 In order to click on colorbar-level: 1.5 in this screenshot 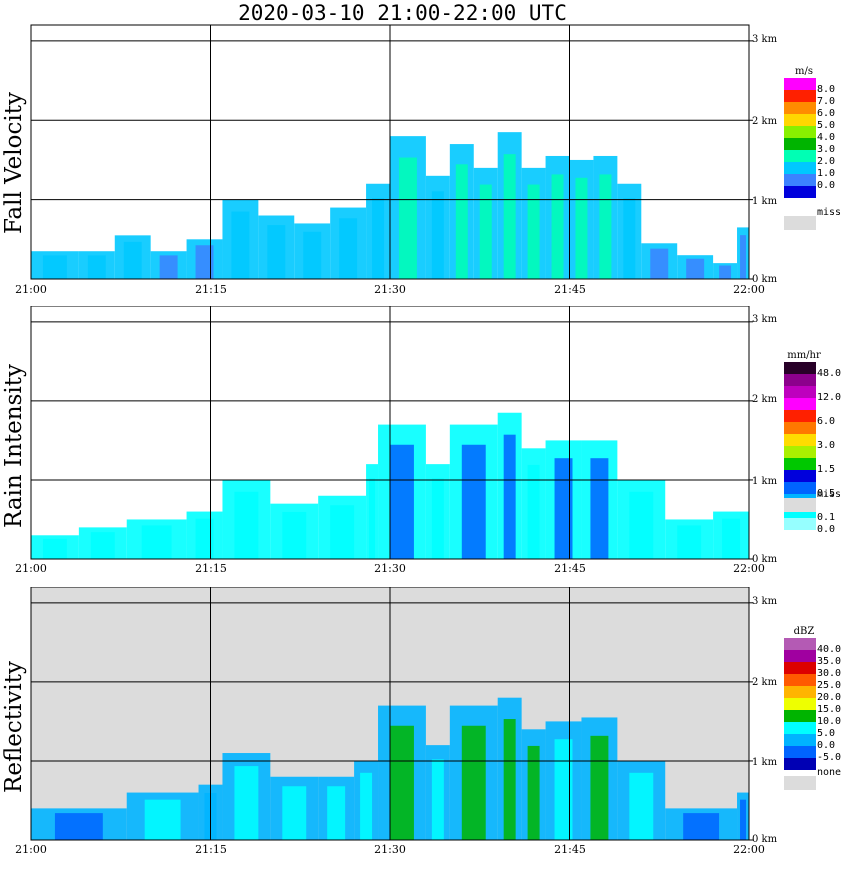, I will do `click(817, 466)`.